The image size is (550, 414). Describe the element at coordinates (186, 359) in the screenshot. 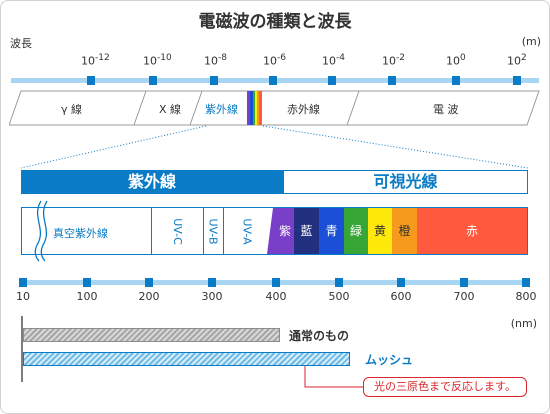

I see `mesh-range-bar` at that location.